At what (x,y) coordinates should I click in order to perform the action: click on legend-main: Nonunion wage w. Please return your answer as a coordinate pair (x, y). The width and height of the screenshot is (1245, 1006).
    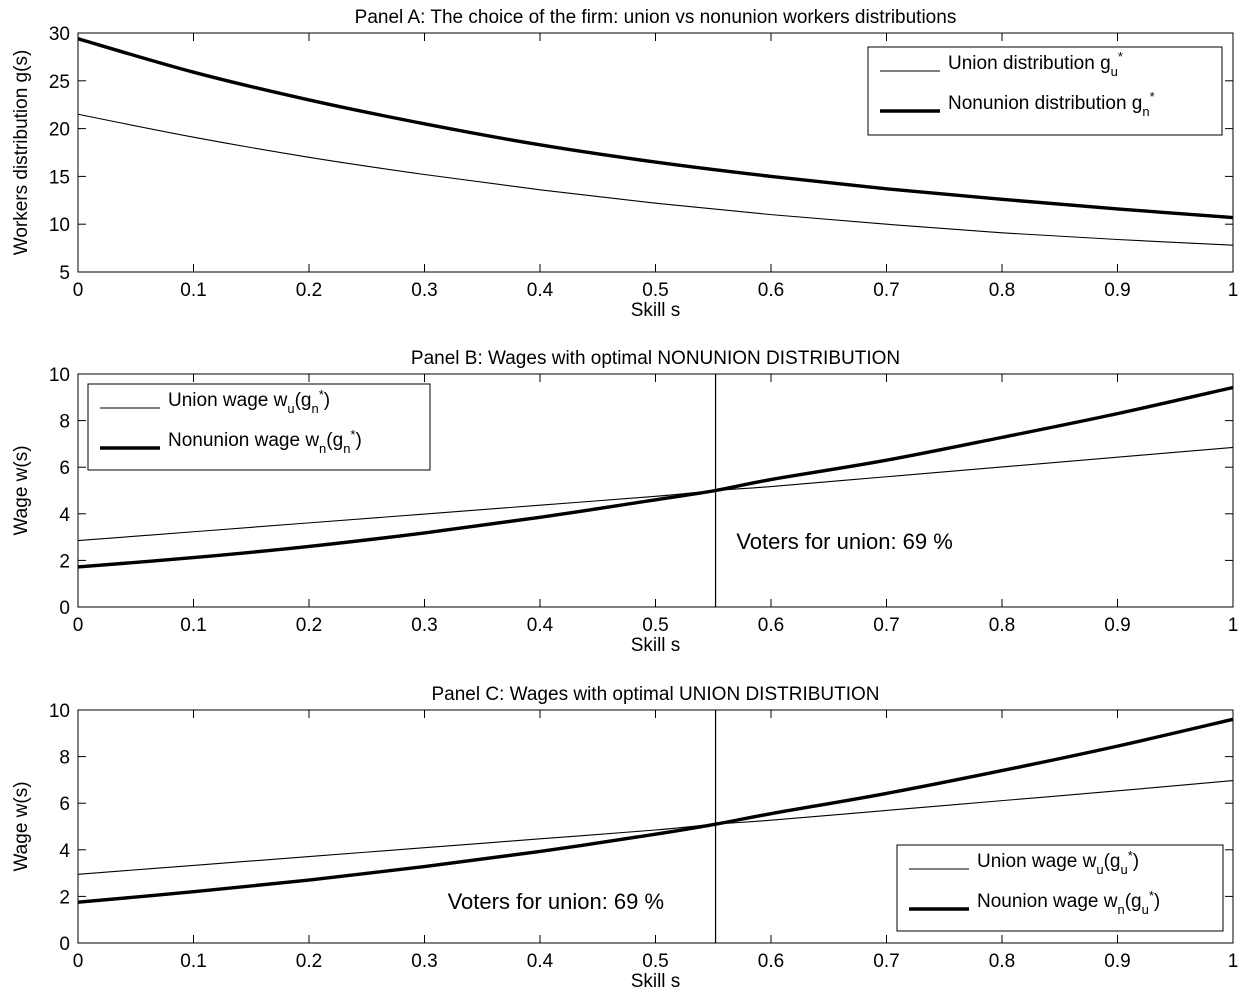
    Looking at the image, I should click on (243, 440).